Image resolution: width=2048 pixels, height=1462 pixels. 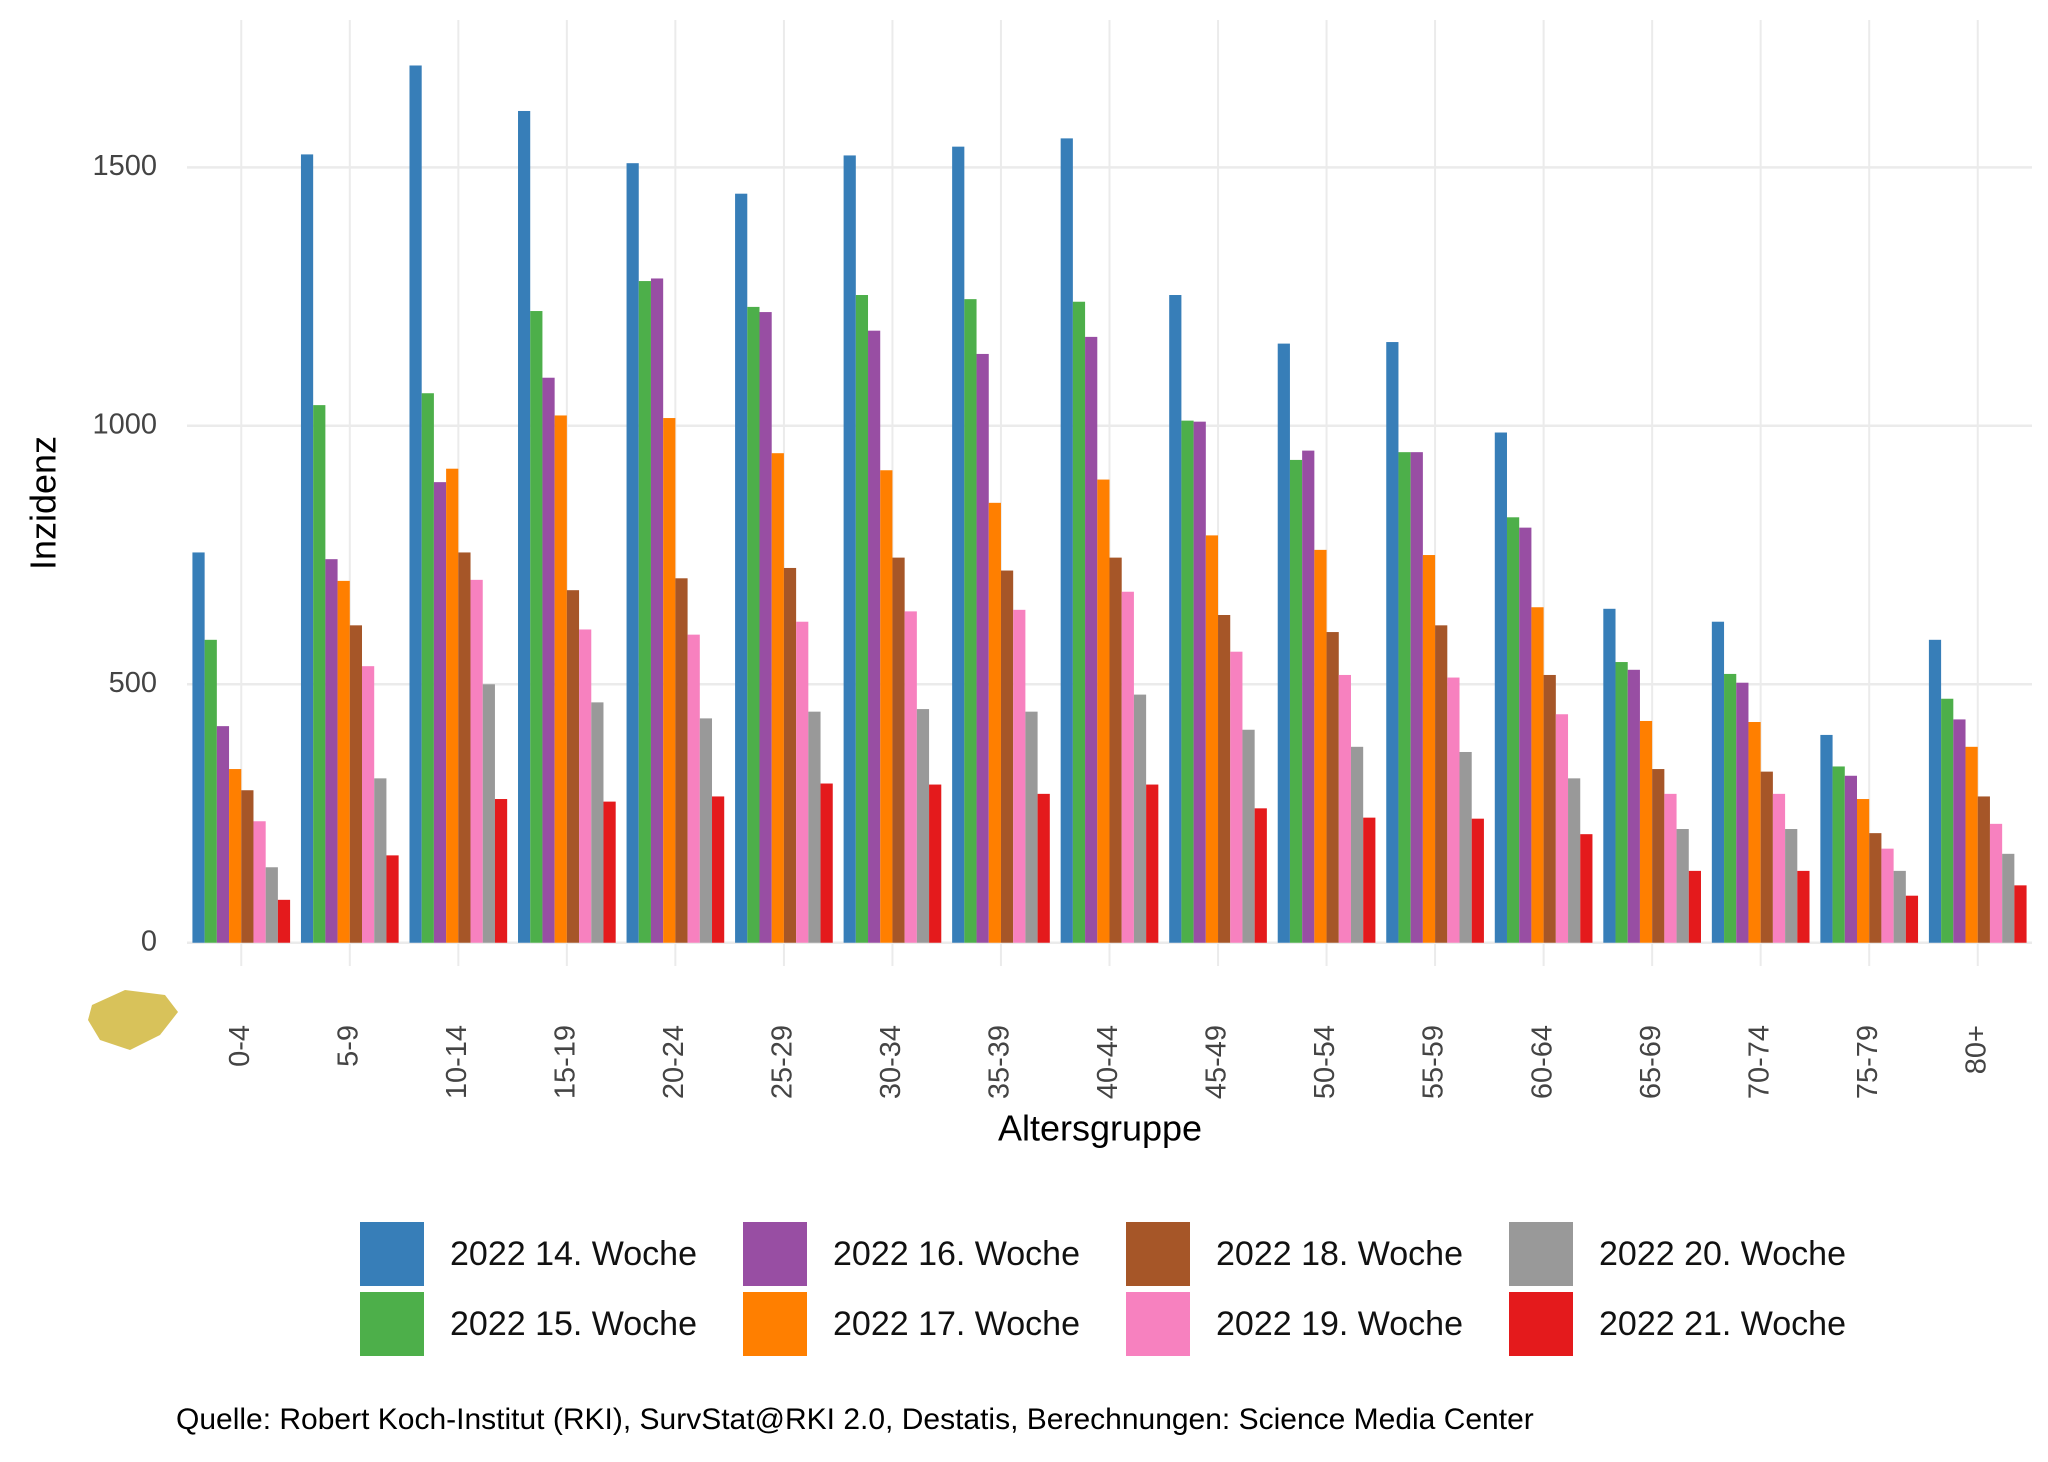 I want to click on legend-label: 2022 21. Woche, so click(x=1722, y=1324).